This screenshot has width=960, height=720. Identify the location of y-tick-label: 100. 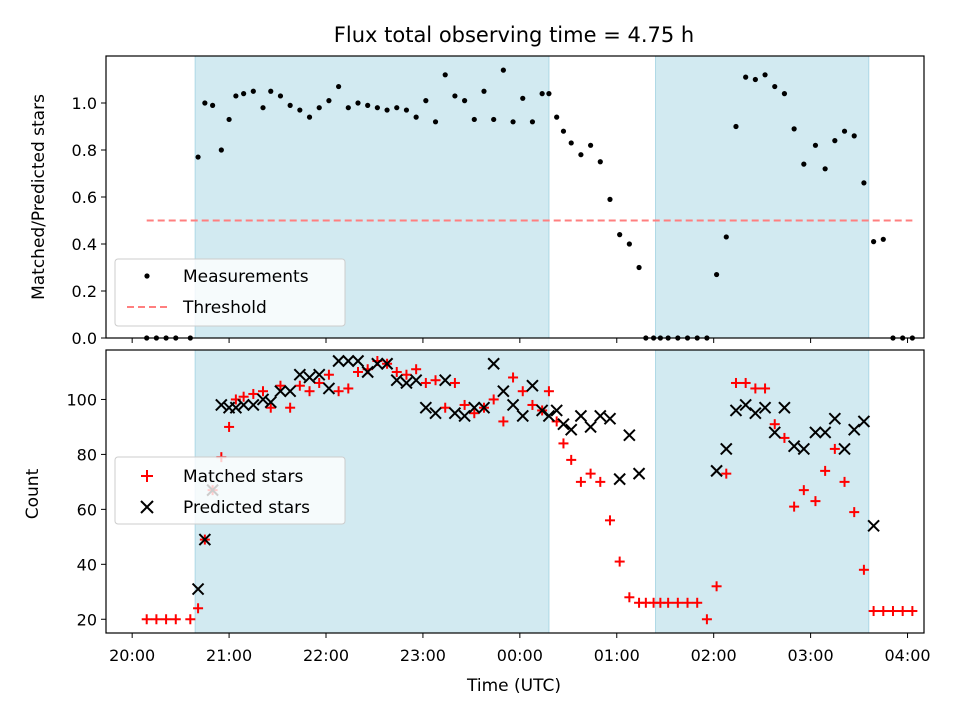
(81, 399).